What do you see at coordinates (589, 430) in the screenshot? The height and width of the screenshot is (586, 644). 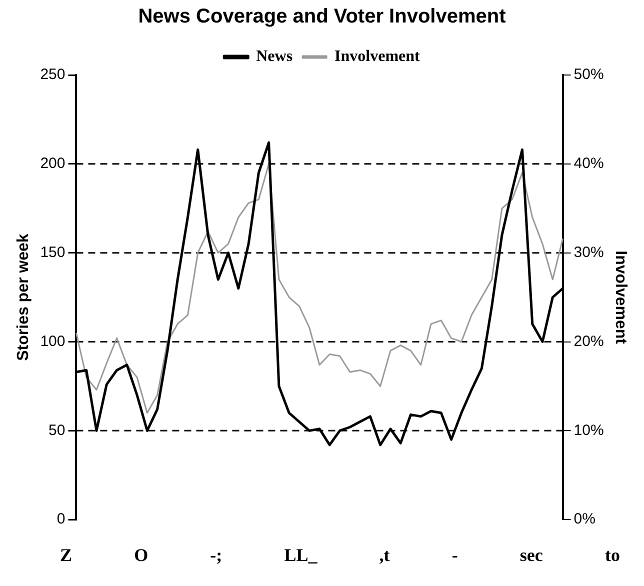 I see `y2-tick-label: 10%` at bounding box center [589, 430].